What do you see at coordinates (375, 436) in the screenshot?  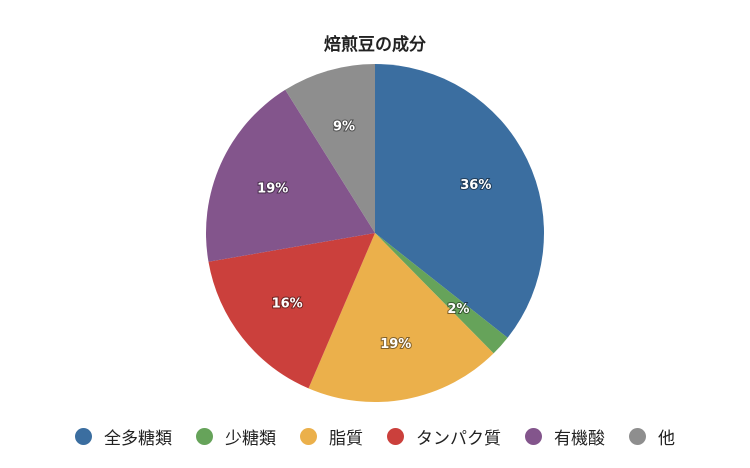 I see `legend: 全多糖類 少糖類 脂質 タンパク質 有機酸 他` at bounding box center [375, 436].